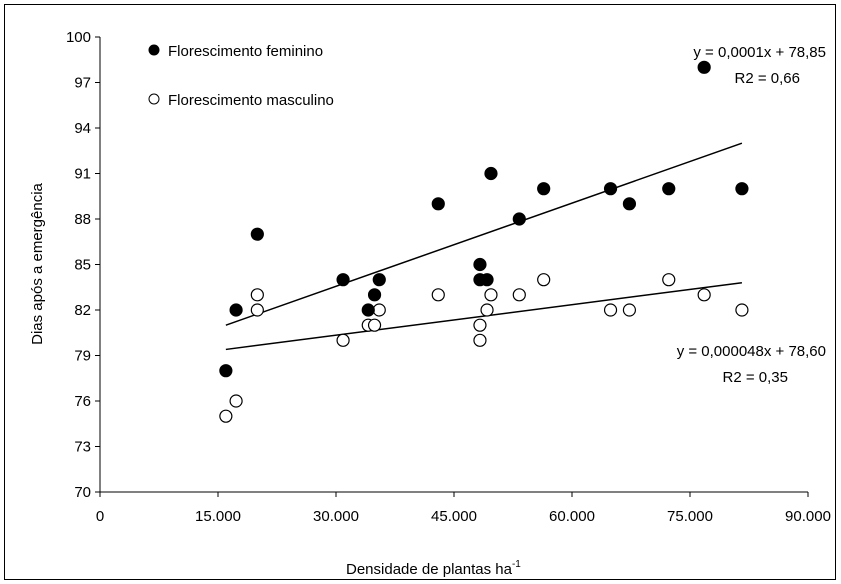  I want to click on y-tick-label: 85, so click(82, 265).